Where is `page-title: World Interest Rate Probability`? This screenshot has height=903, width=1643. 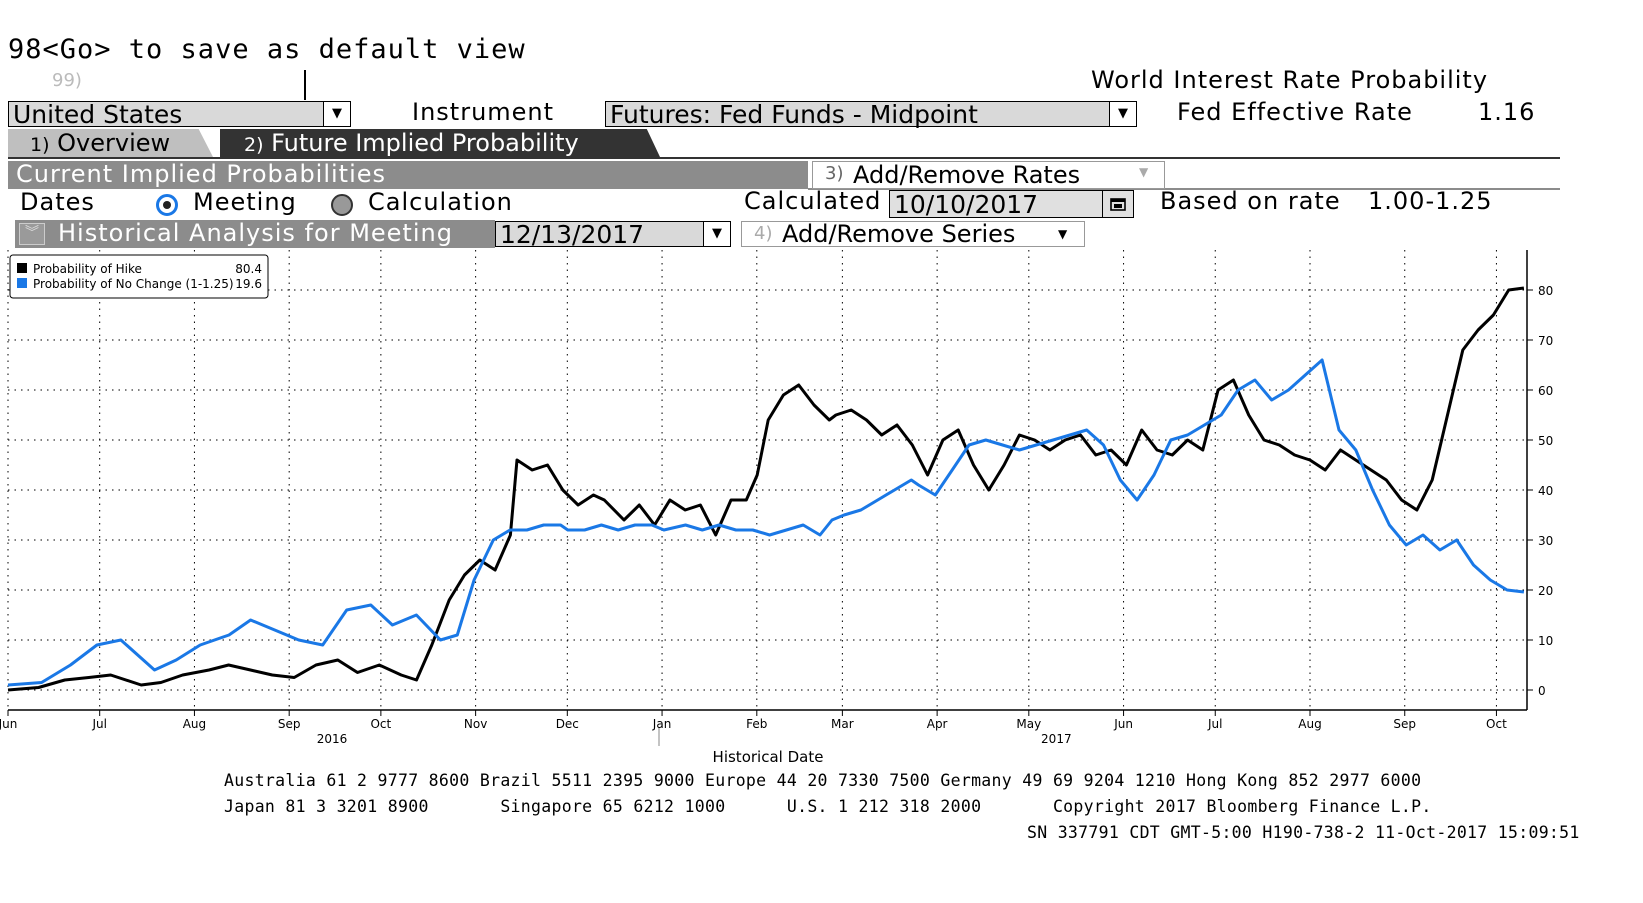
page-title: World Interest Rate Probability is located at coordinates (1290, 80).